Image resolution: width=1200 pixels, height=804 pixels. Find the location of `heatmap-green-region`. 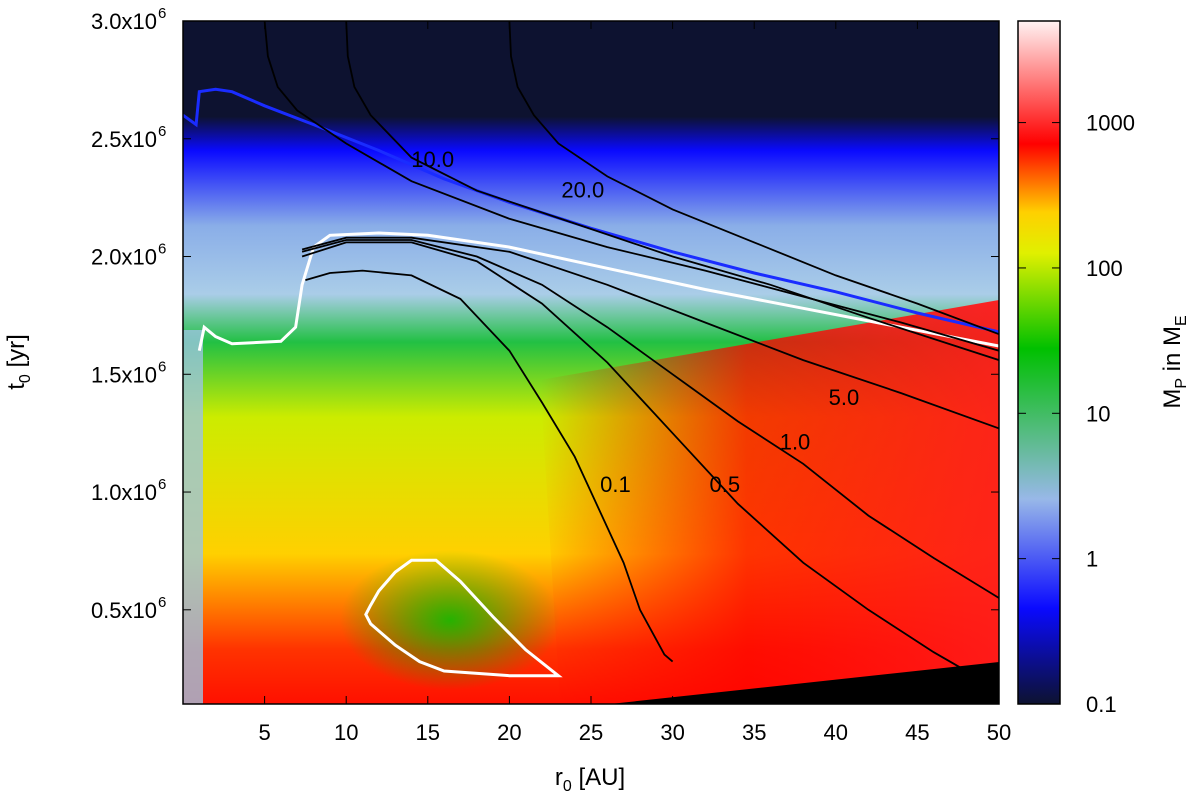

heatmap-green-region is located at coordinates (450, 620).